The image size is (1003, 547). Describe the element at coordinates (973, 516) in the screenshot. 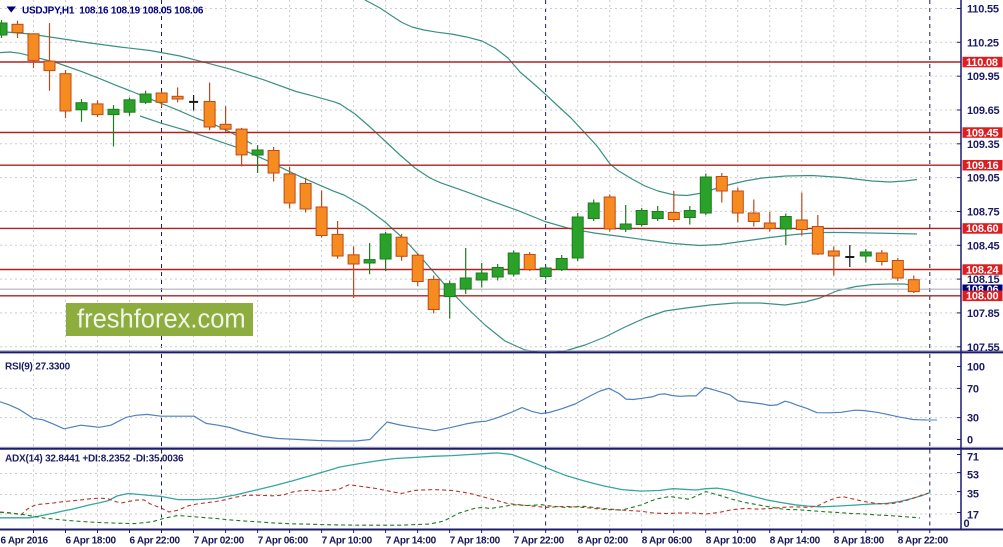

I see `svg-text: 17` at that location.